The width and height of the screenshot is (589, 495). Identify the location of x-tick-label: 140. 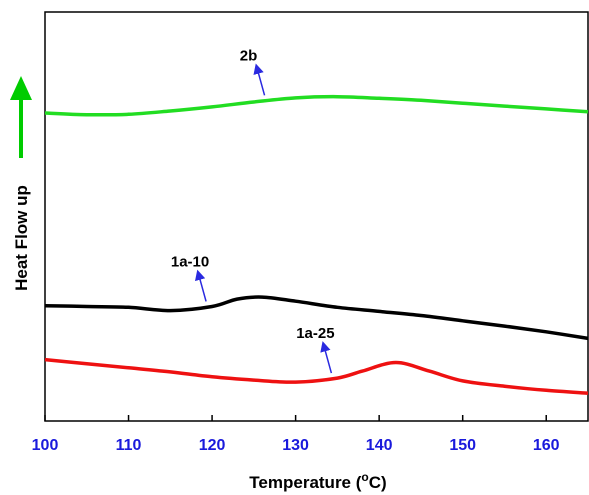
(379, 445).